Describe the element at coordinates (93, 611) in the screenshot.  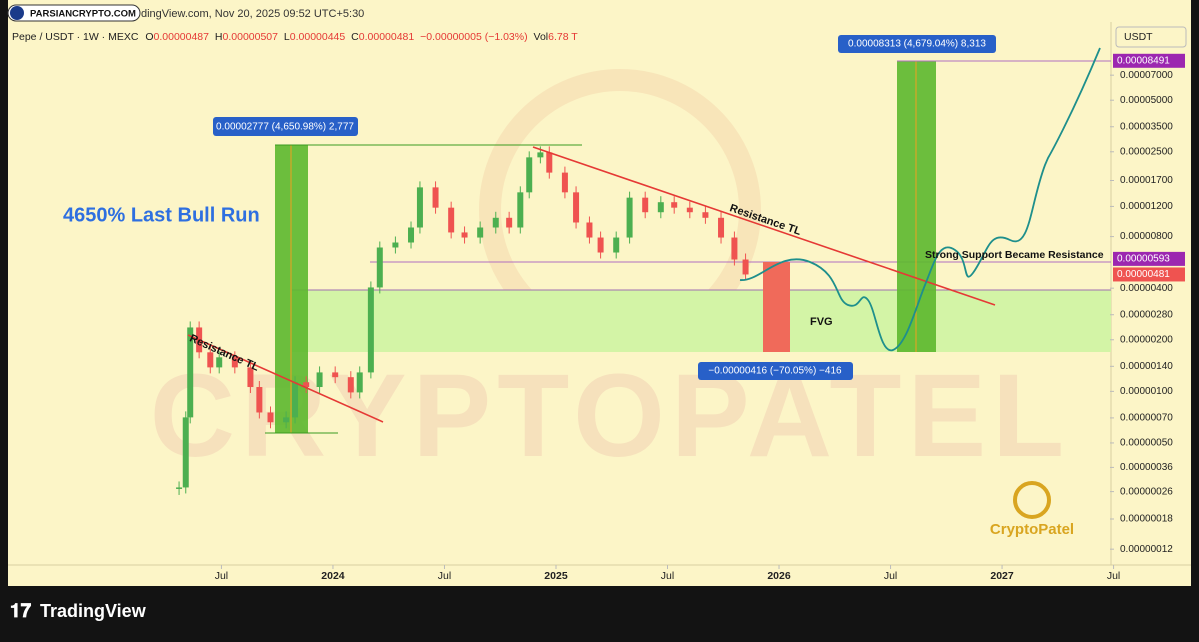
I see `footer-brand: TradingView` at that location.